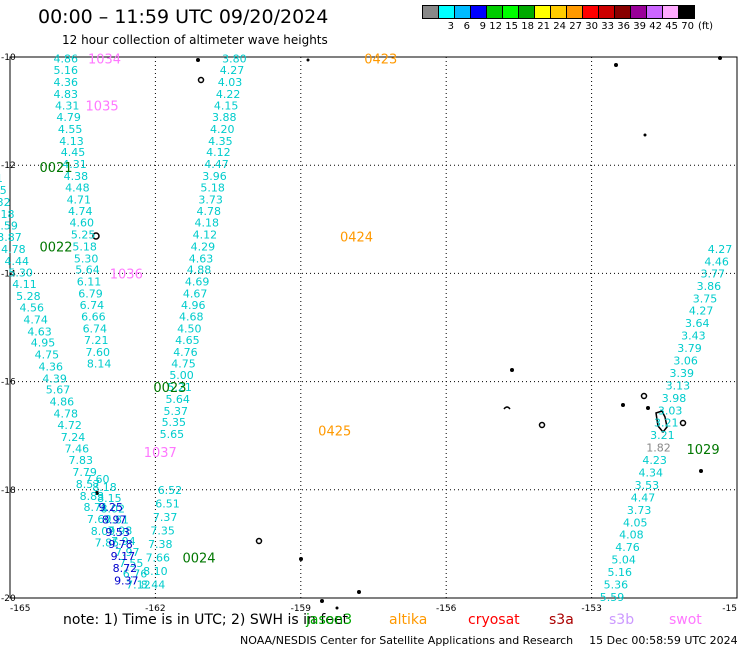 The width and height of the screenshot is (740, 650). Describe the element at coordinates (655, 26) in the screenshot. I see `color-scale-label: 42` at that location.